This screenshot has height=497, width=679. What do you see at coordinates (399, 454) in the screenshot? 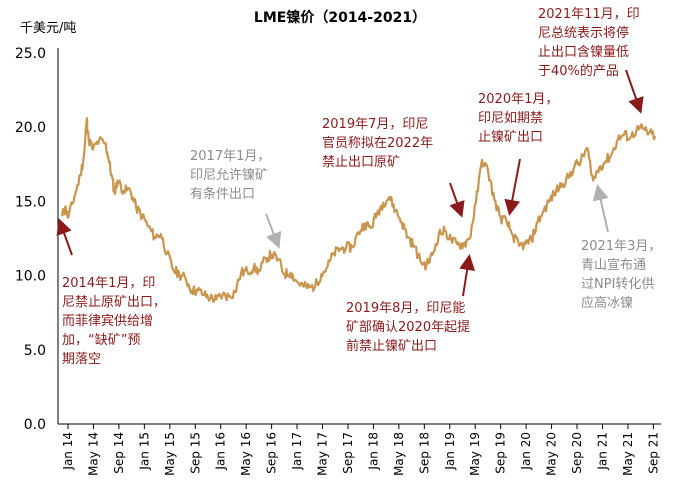
I see `x-tick-label: May 18` at bounding box center [399, 454].